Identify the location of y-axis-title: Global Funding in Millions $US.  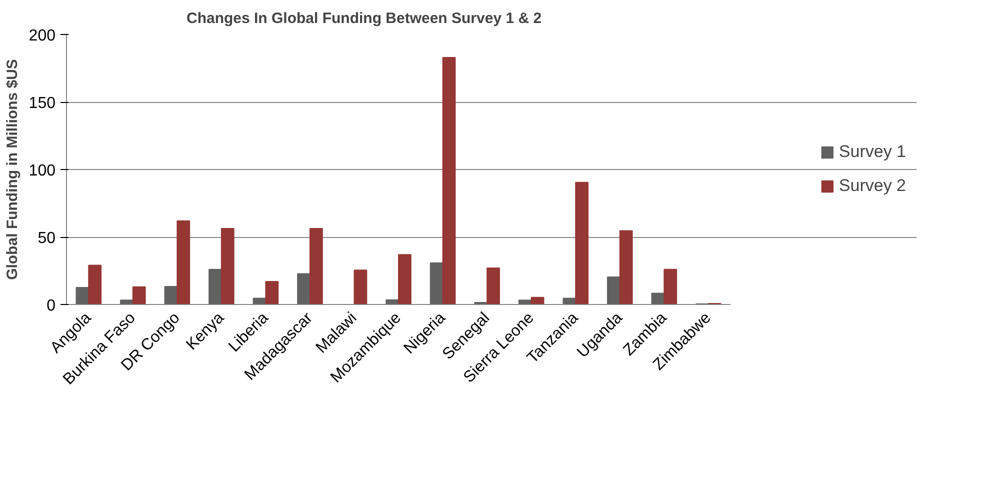
(12, 169).